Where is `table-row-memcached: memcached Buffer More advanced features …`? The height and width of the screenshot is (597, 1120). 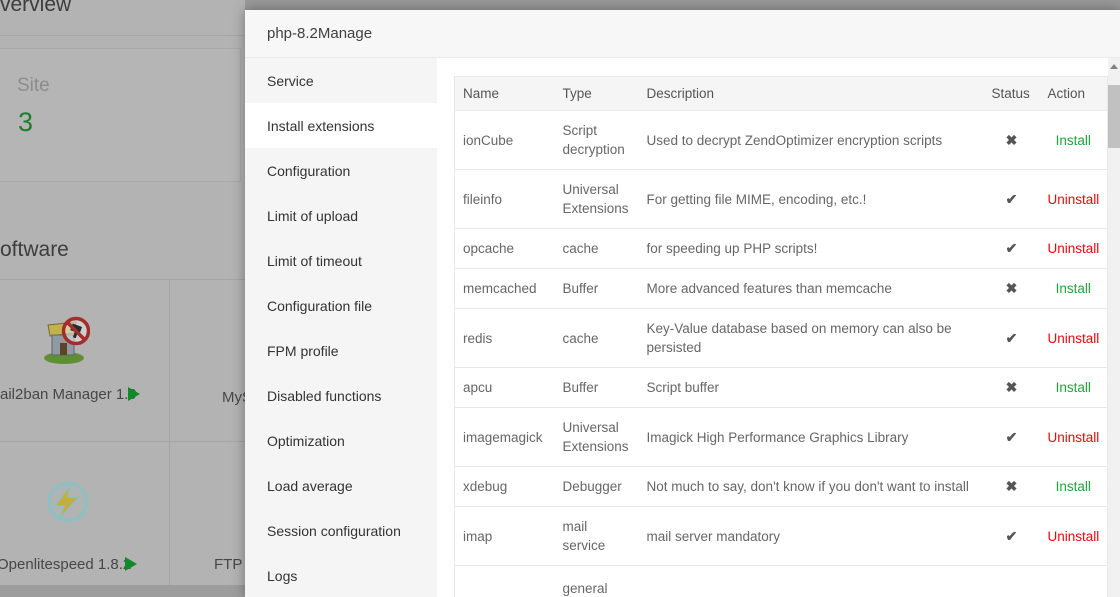 table-row-memcached: memcached Buffer More advanced features … is located at coordinates (781, 288).